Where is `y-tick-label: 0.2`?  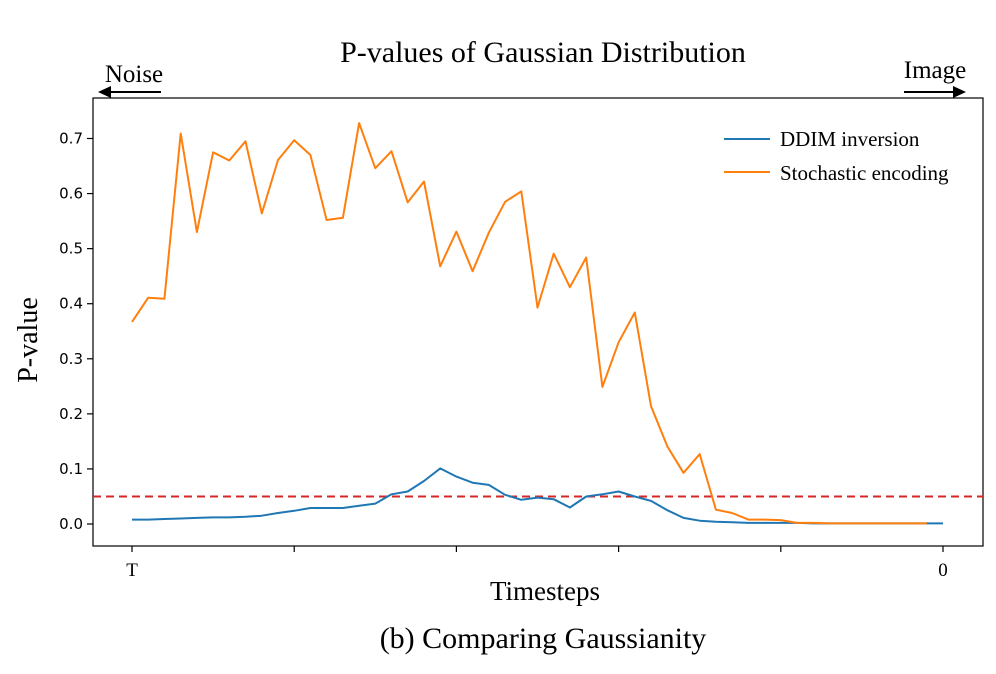 y-tick-label: 0.2 is located at coordinates (71, 414).